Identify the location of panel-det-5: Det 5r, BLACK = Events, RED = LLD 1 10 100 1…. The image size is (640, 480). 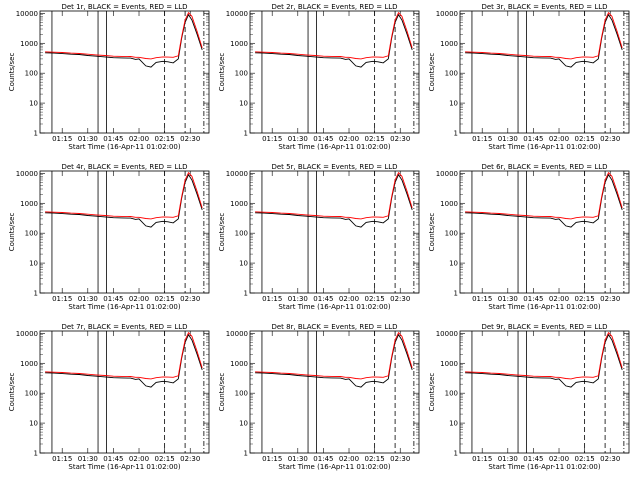
(319, 237).